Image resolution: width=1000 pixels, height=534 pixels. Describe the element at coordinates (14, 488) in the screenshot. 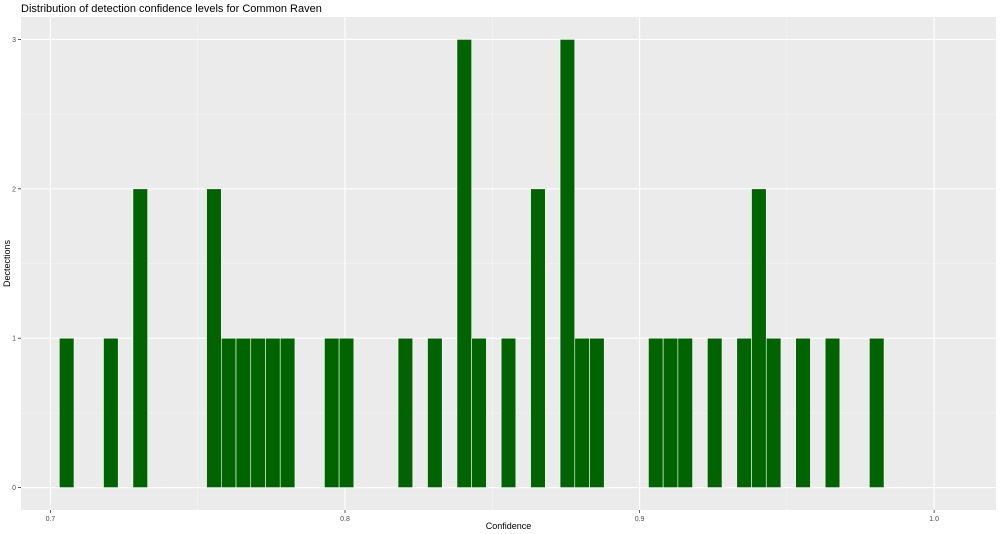

I see `y-tick-label: 0` at that location.